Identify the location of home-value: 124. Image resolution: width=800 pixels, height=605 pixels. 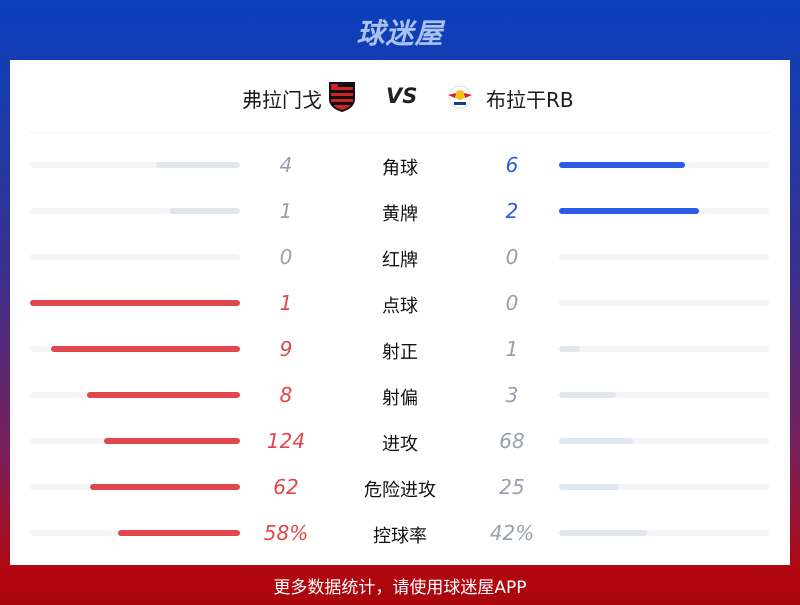
(286, 441).